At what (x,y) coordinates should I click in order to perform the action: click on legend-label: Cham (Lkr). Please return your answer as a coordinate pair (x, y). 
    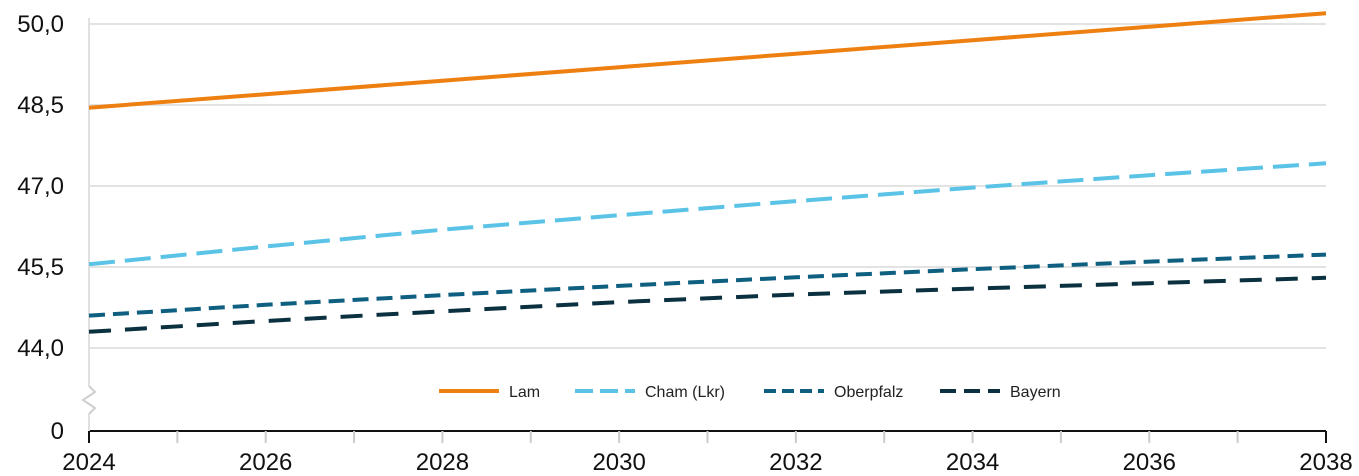
    Looking at the image, I should click on (685, 392).